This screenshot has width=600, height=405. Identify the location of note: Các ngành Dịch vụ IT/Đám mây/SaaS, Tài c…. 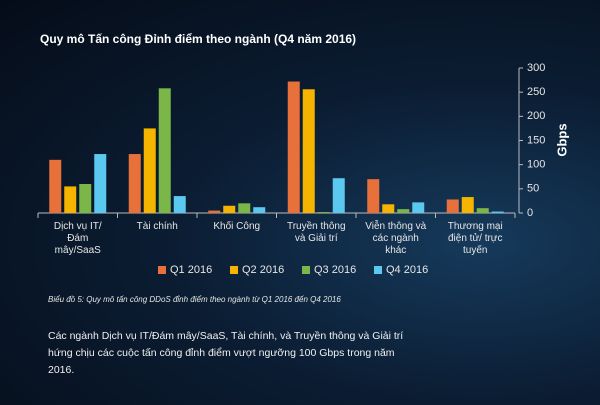
(226, 353).